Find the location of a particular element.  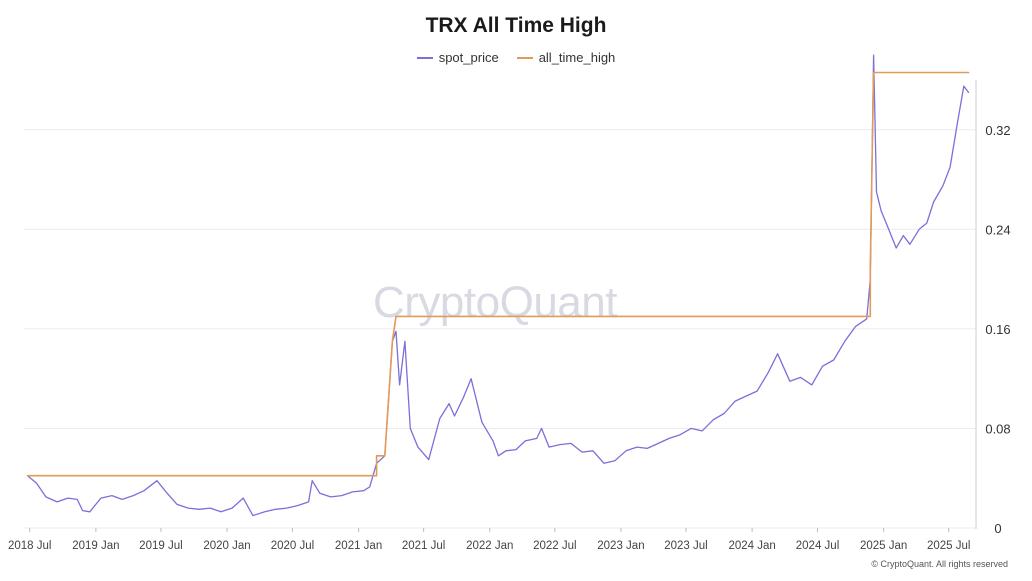

legend-item-all-time-high: all_time_high is located at coordinates (566, 57).